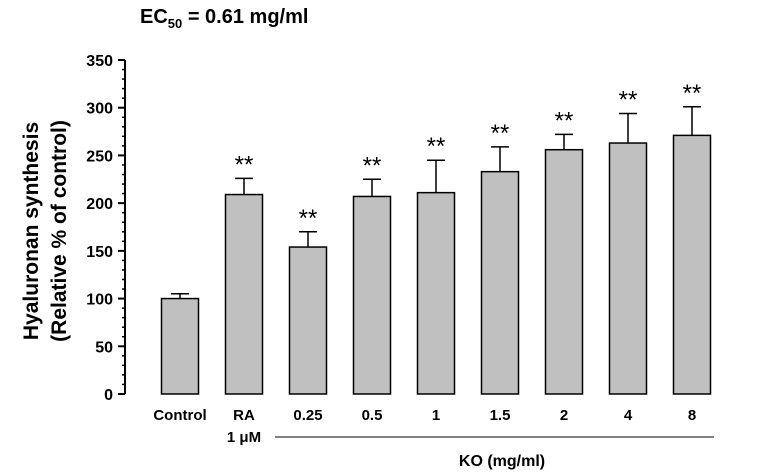 Image resolution: width=772 pixels, height=476 pixels. What do you see at coordinates (59, 231) in the screenshot?
I see `y-axis-label-line2: (Relative % of control)` at bounding box center [59, 231].